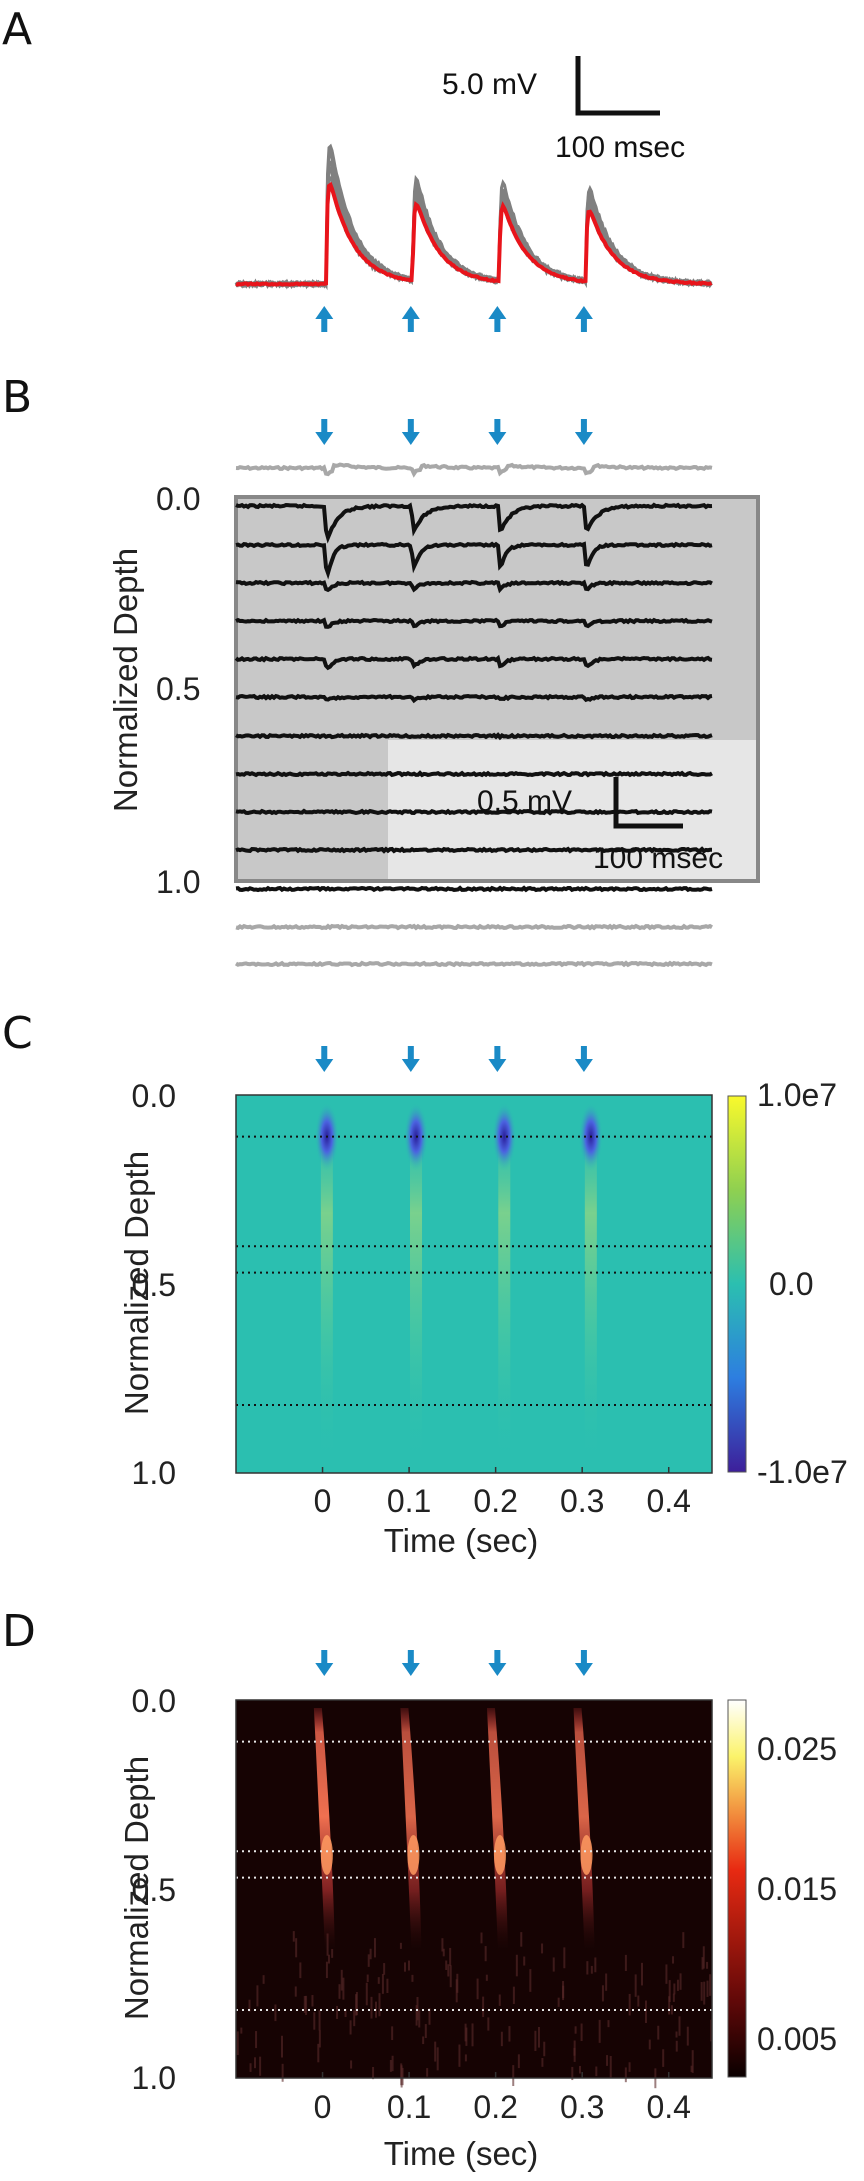 The image size is (864, 2181). What do you see at coordinates (797, 2039) in the screenshot?
I see `colorbar-d-tick-2: 0.005` at bounding box center [797, 2039].